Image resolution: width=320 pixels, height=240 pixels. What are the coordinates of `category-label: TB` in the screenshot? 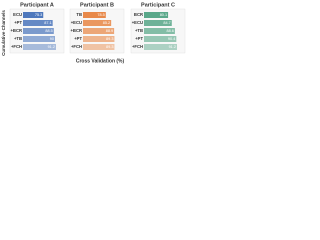 It's located at (79, 14).